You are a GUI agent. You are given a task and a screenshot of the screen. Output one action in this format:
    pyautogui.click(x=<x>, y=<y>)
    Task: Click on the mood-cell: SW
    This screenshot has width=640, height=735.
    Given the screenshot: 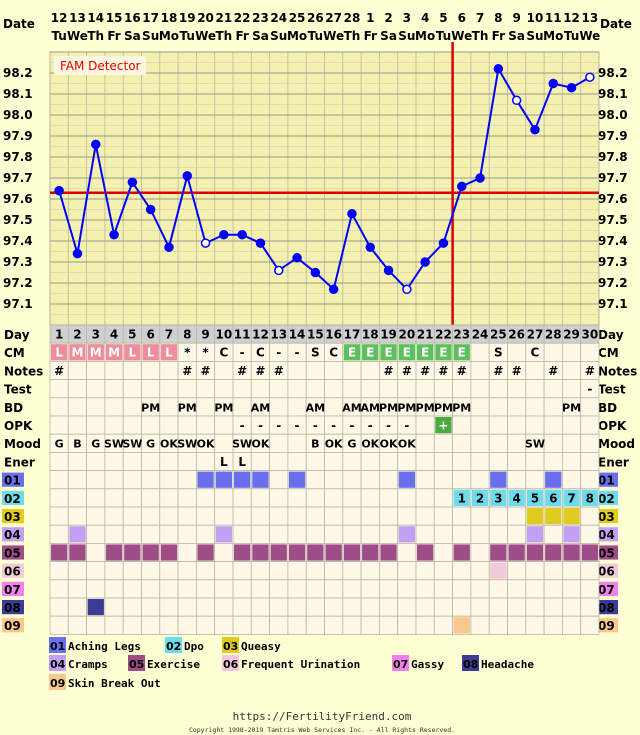 What is the action you would take?
    pyautogui.click(x=114, y=444)
    